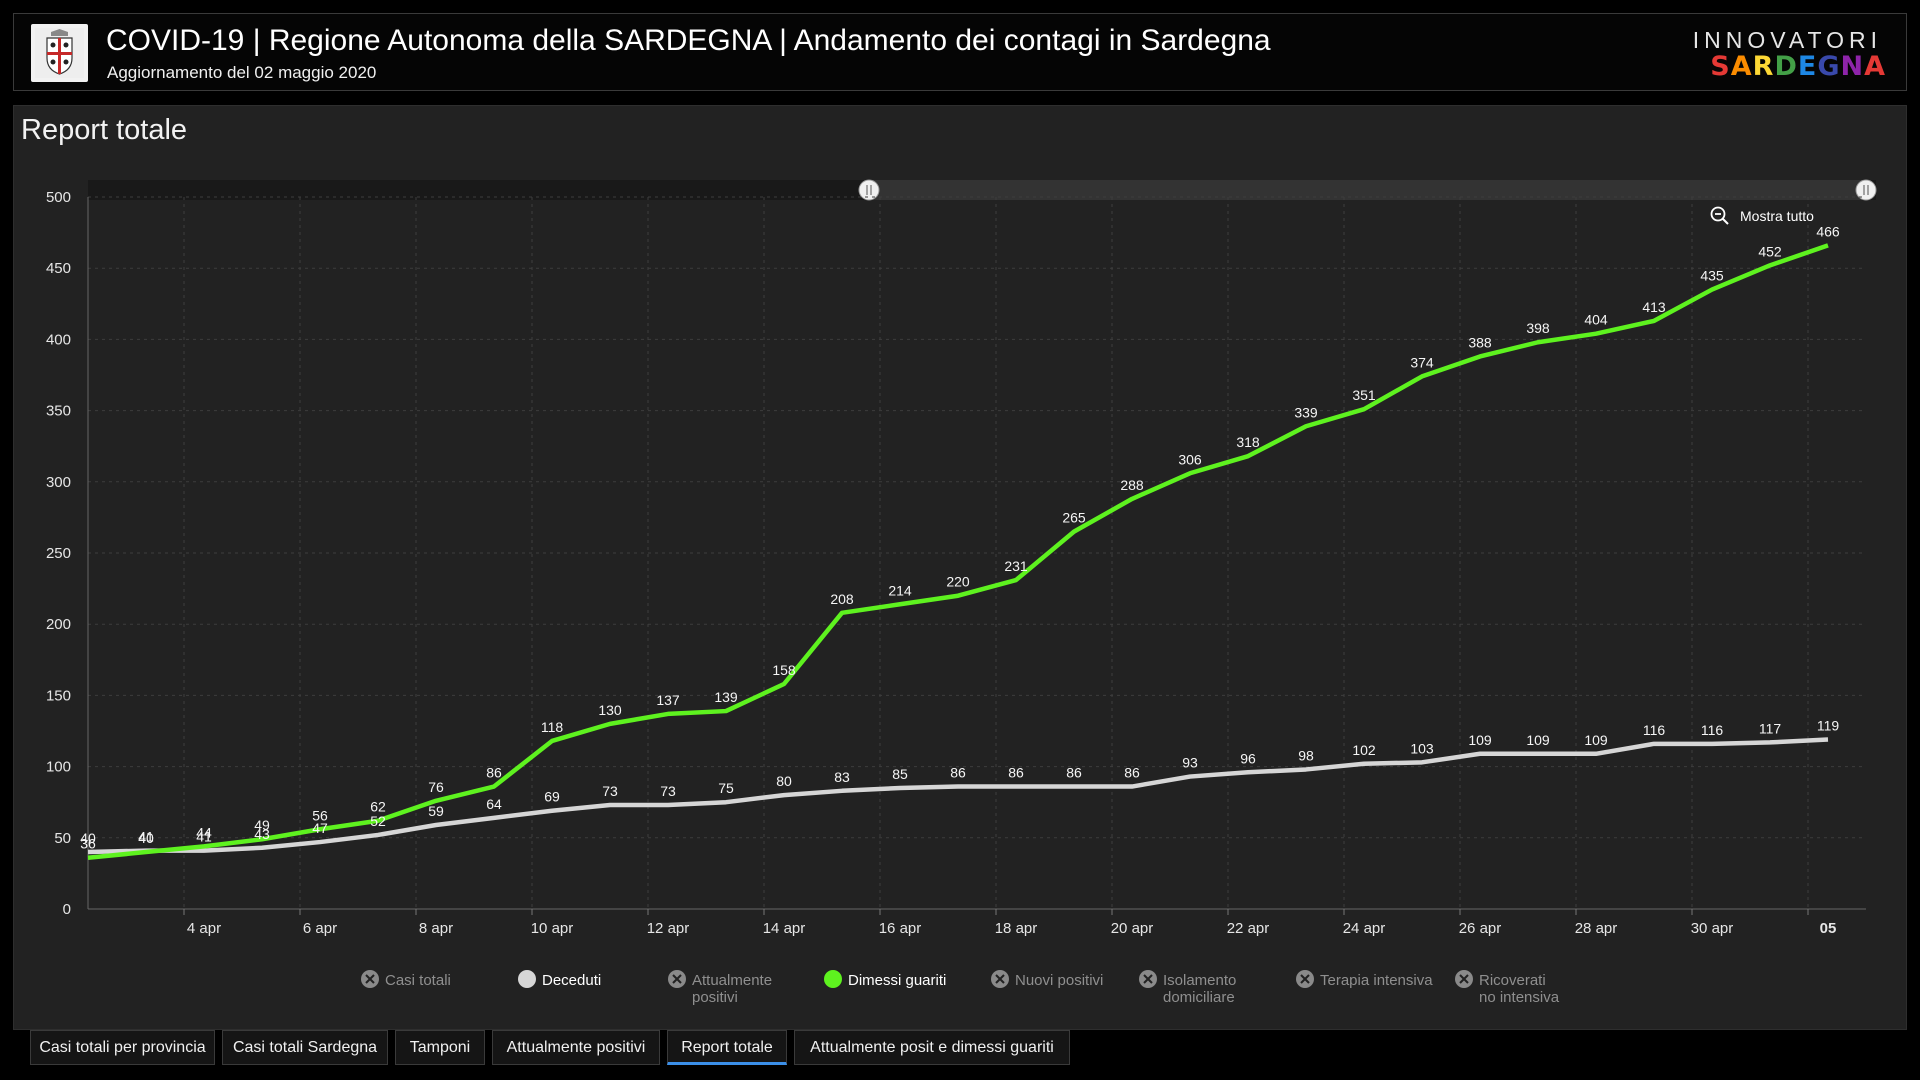 The width and height of the screenshot is (1920, 1080). Describe the element at coordinates (1786, 66) in the screenshot. I see `brand-letter: D` at that location.